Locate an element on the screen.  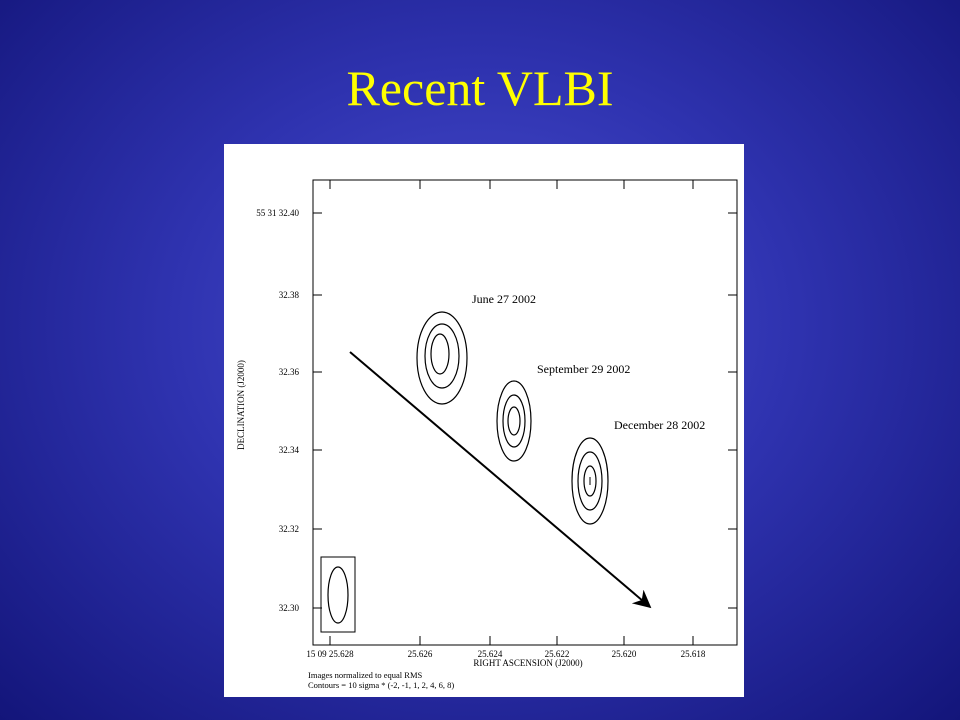
y-tick-label: 32.34 is located at coordinates (289, 450).